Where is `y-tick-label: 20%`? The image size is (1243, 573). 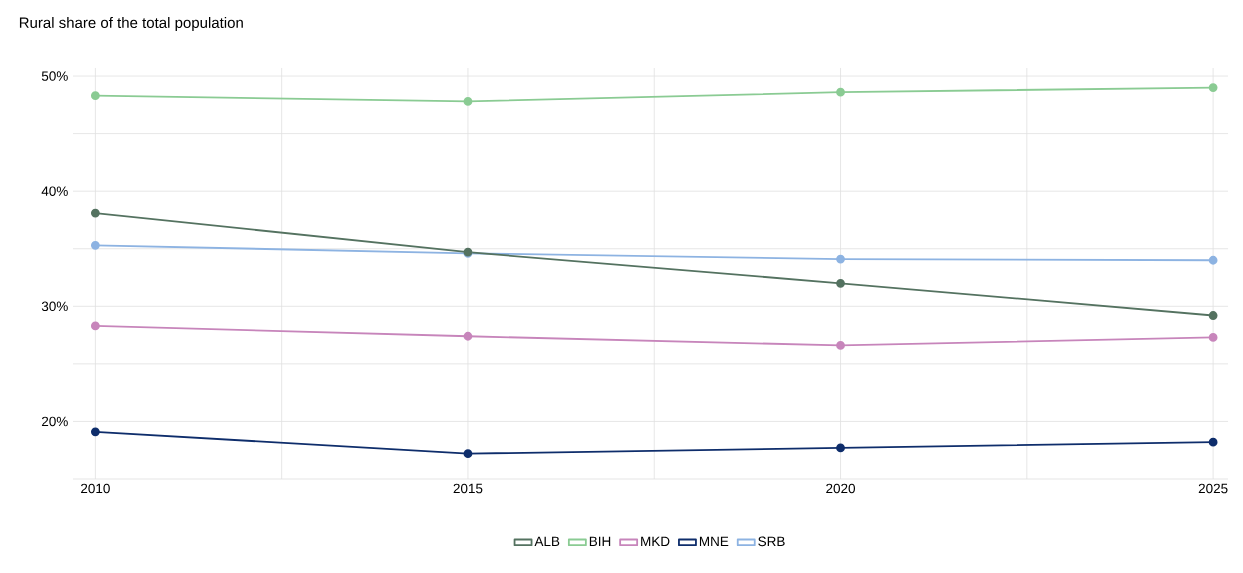
y-tick-label: 20% is located at coordinates (54, 421).